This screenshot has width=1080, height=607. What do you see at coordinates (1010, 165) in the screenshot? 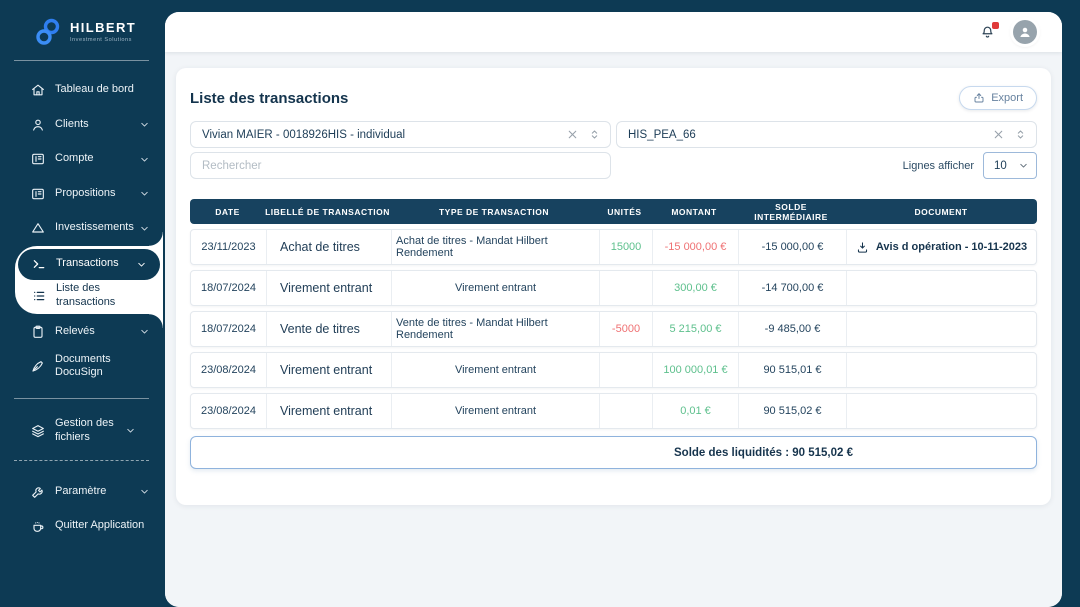
I see `rows-per-page-select: 10` at bounding box center [1010, 165].